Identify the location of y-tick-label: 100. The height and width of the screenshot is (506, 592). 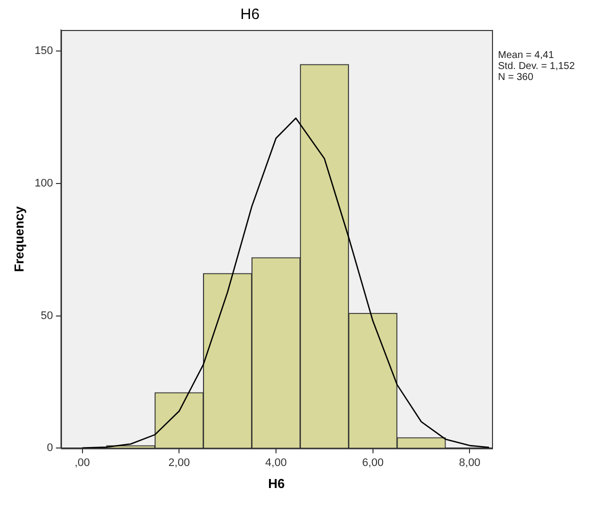
(43, 184).